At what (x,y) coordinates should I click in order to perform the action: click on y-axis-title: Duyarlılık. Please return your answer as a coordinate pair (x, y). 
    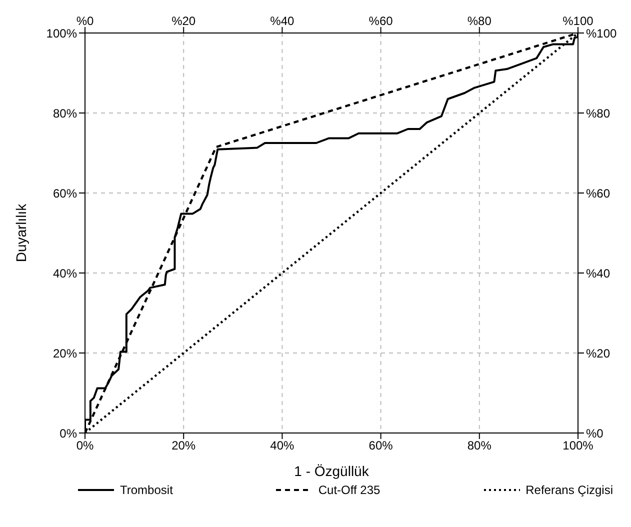
    Looking at the image, I should click on (20, 232).